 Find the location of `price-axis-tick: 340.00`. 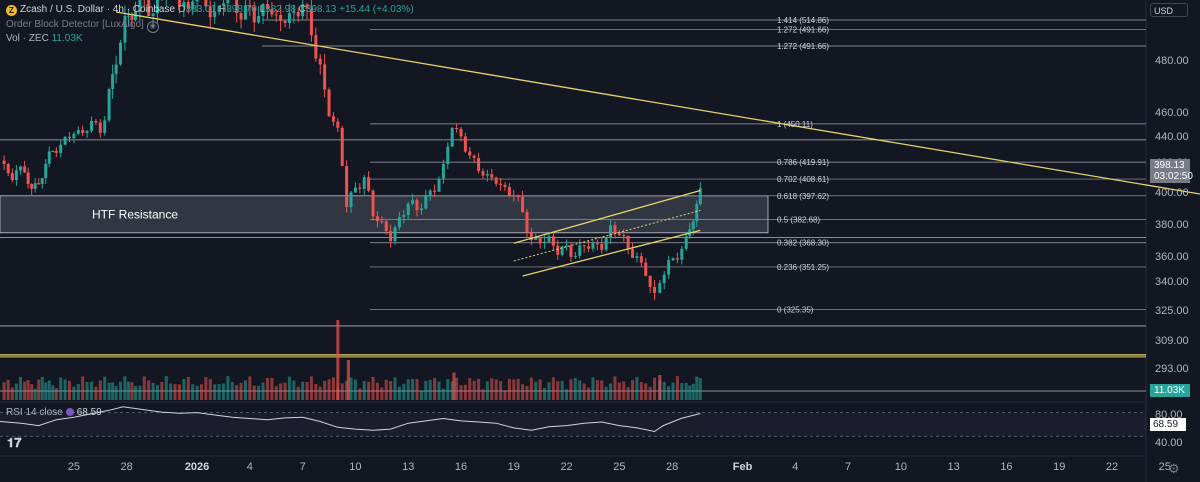

price-axis-tick: 340.00 is located at coordinates (1172, 282).